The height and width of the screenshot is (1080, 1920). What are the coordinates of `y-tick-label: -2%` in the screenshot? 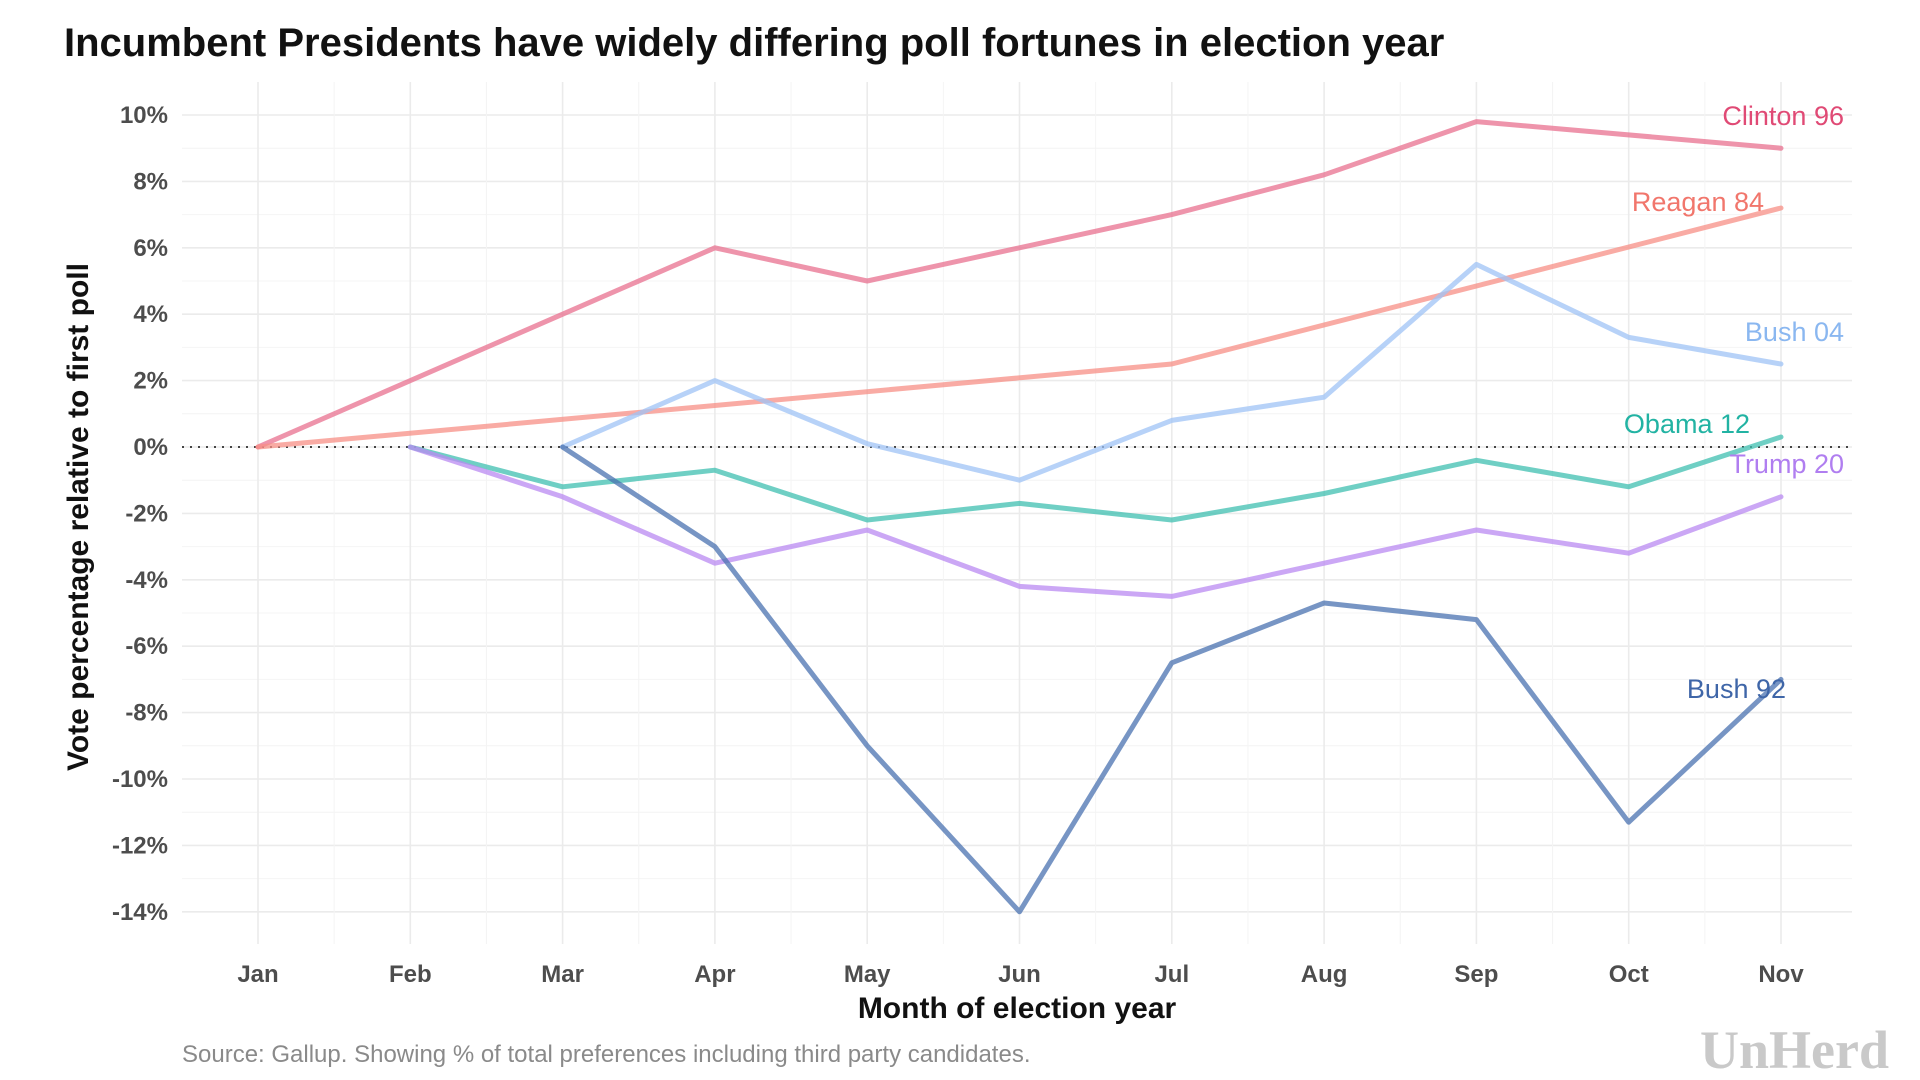 It's located at (146, 513).